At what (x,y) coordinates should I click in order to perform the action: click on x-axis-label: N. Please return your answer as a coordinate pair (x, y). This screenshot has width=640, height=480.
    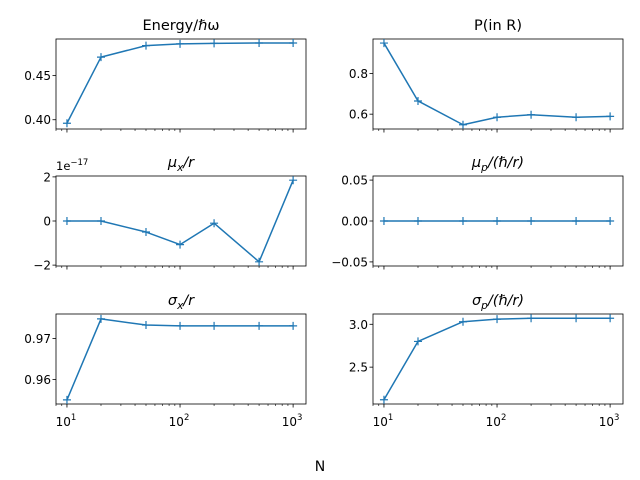
    Looking at the image, I should click on (320, 467).